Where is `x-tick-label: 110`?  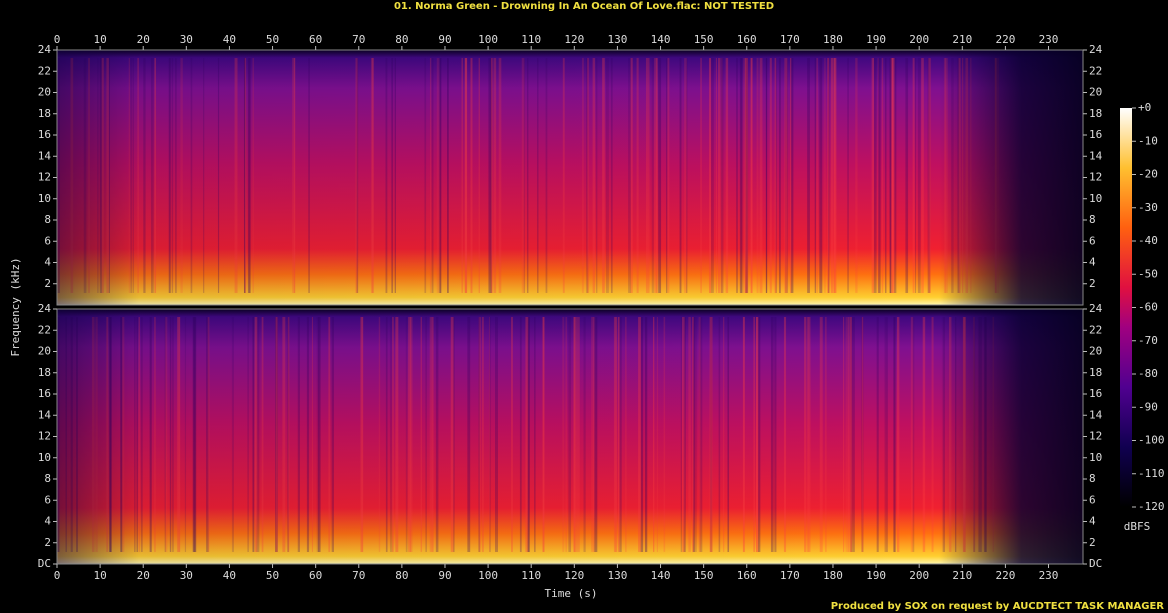
x-tick-label: 110 is located at coordinates (531, 39).